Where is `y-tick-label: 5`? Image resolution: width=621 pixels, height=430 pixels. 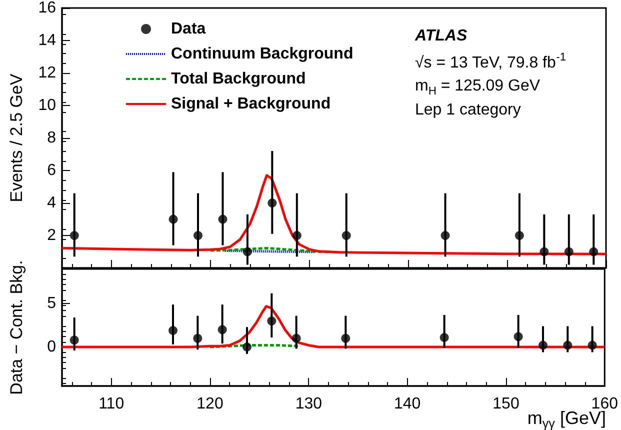 y-tick-label: 5 is located at coordinates (51, 303).